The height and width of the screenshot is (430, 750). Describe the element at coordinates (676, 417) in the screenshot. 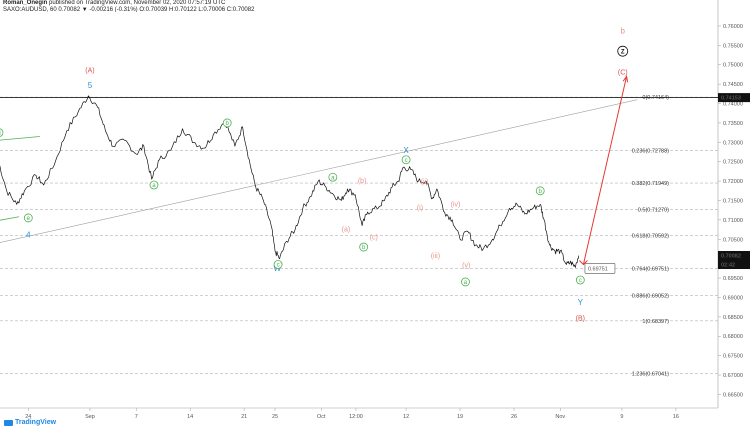

I see `x-tick-label: 16` at that location.